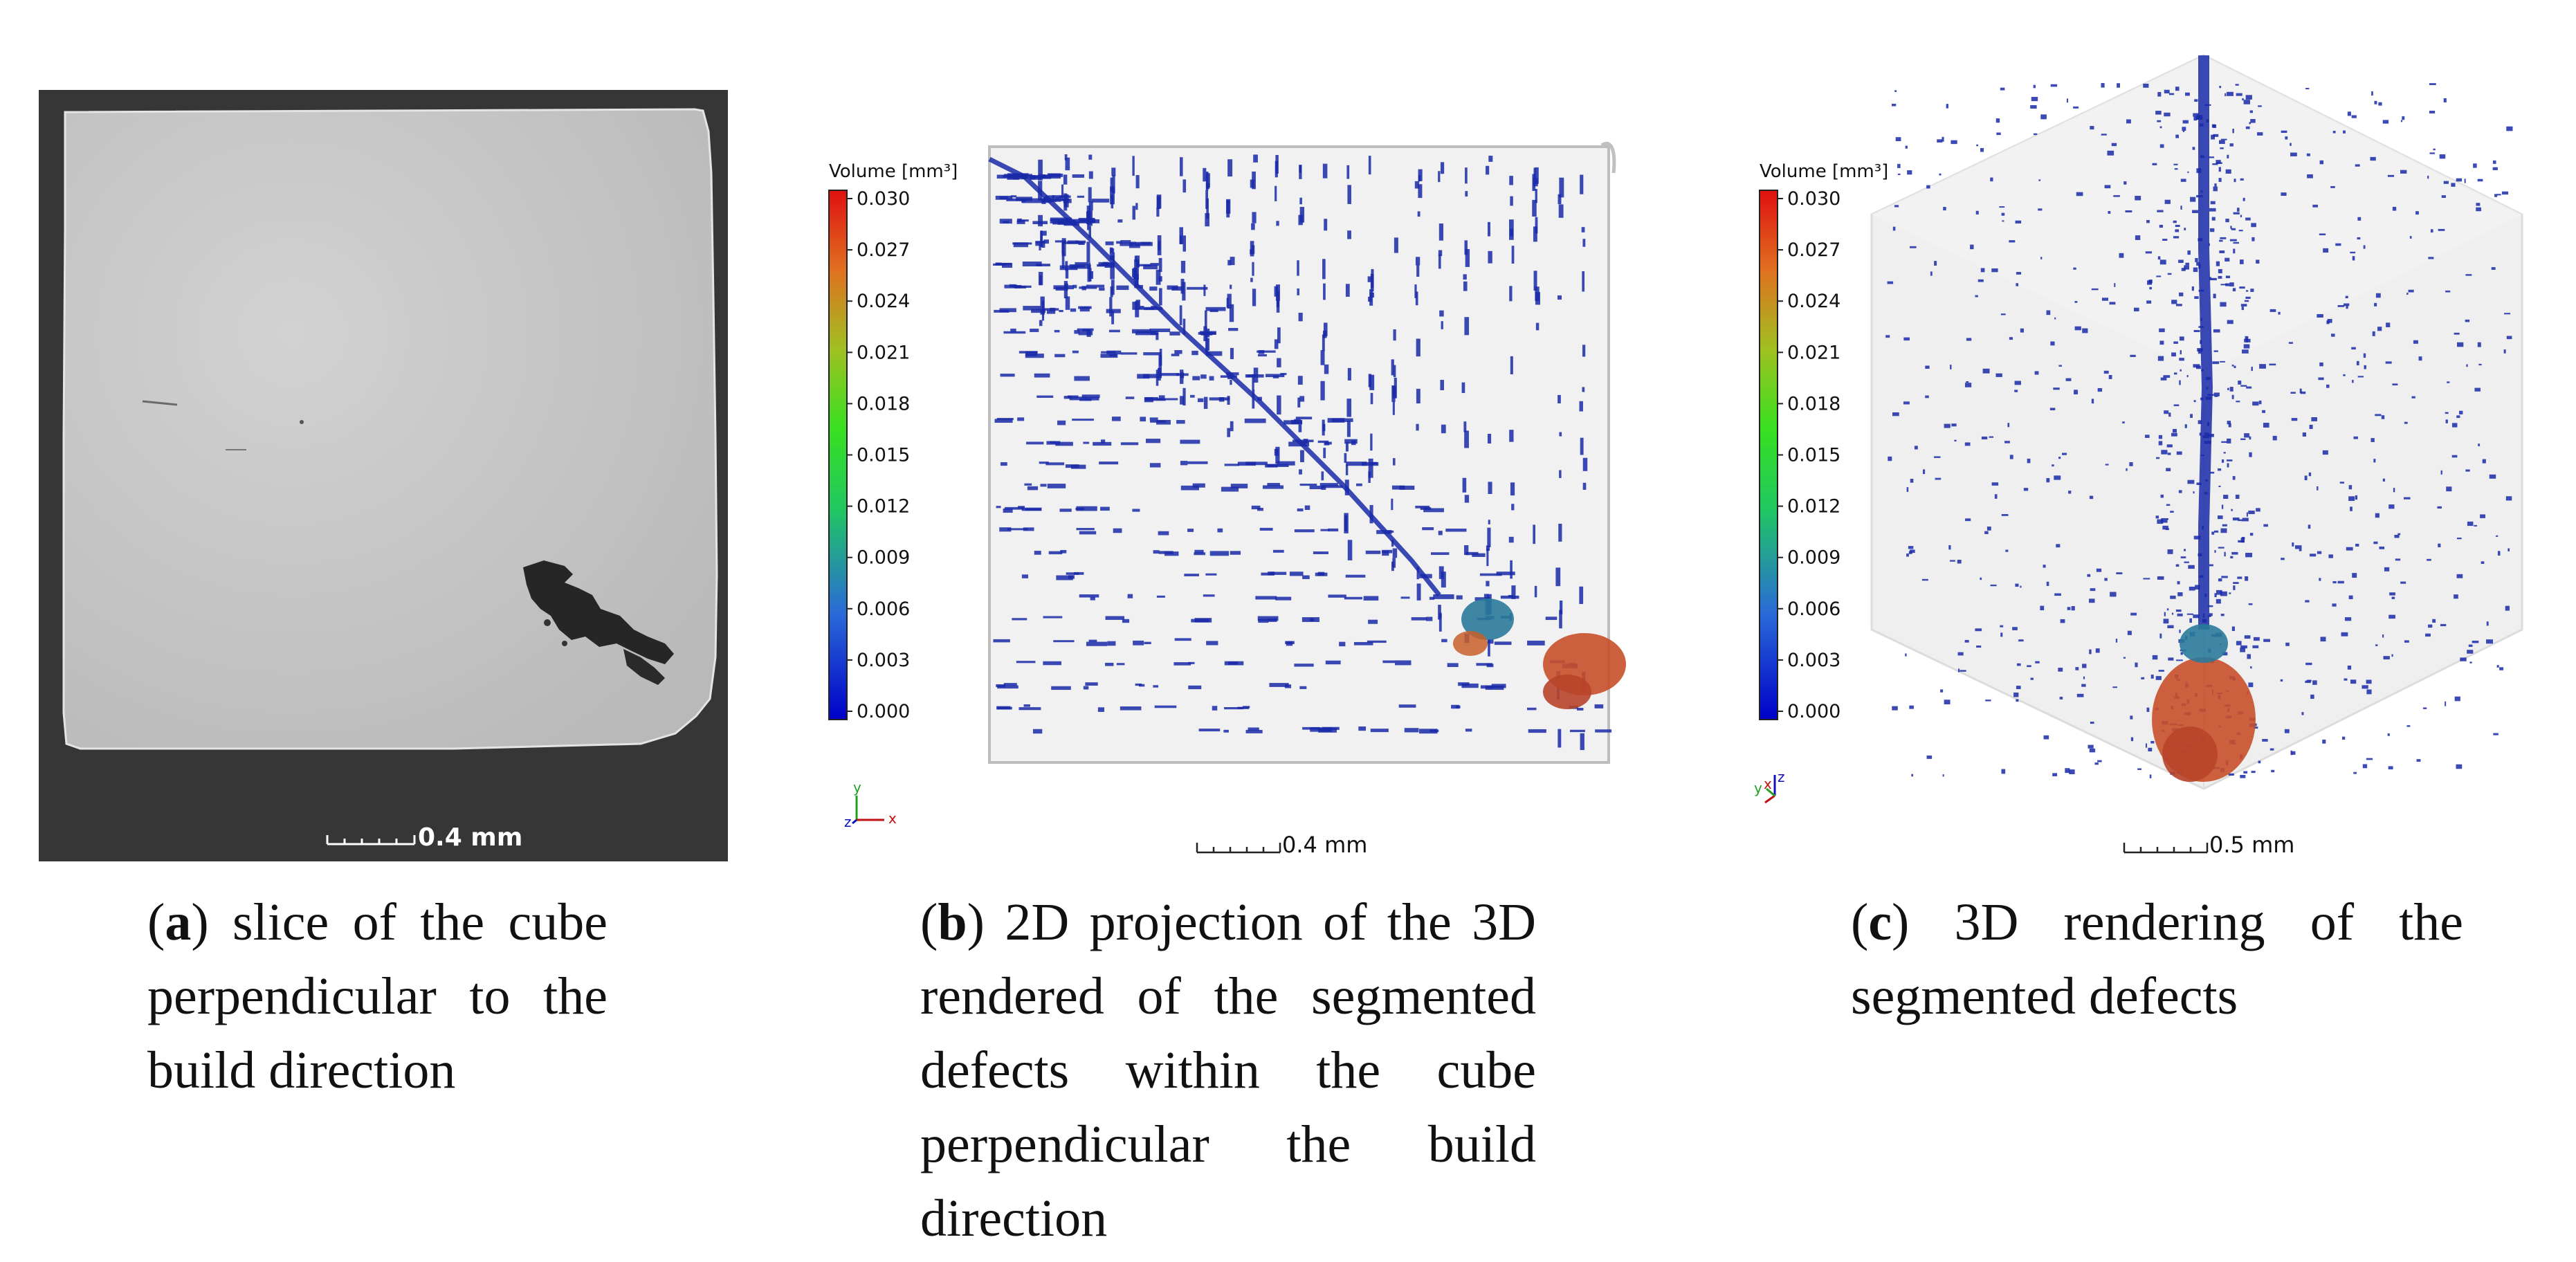 This screenshot has width=2576, height=1262. What do you see at coordinates (883, 199) in the screenshot?
I see `colorbar-tick-label: 0.030` at bounding box center [883, 199].